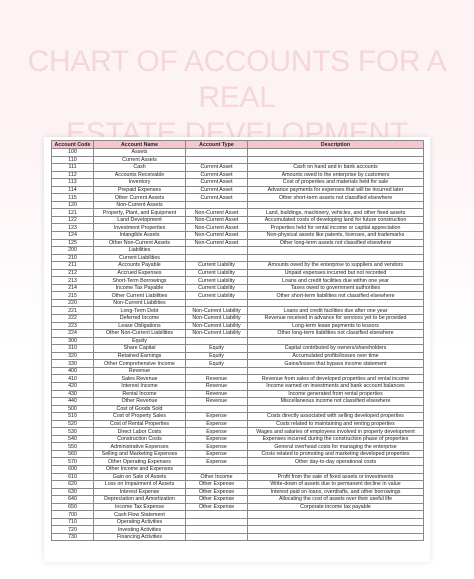 The image size is (474, 579). Describe the element at coordinates (72, 220) in the screenshot. I see `account-code-cell: 122` at that location.